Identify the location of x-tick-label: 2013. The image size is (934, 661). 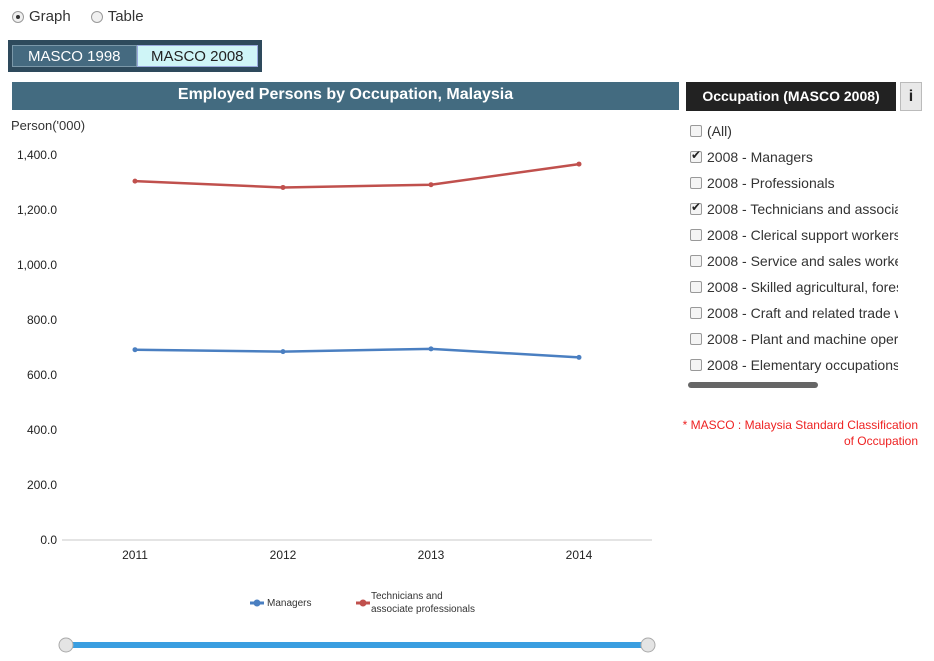
(431, 555).